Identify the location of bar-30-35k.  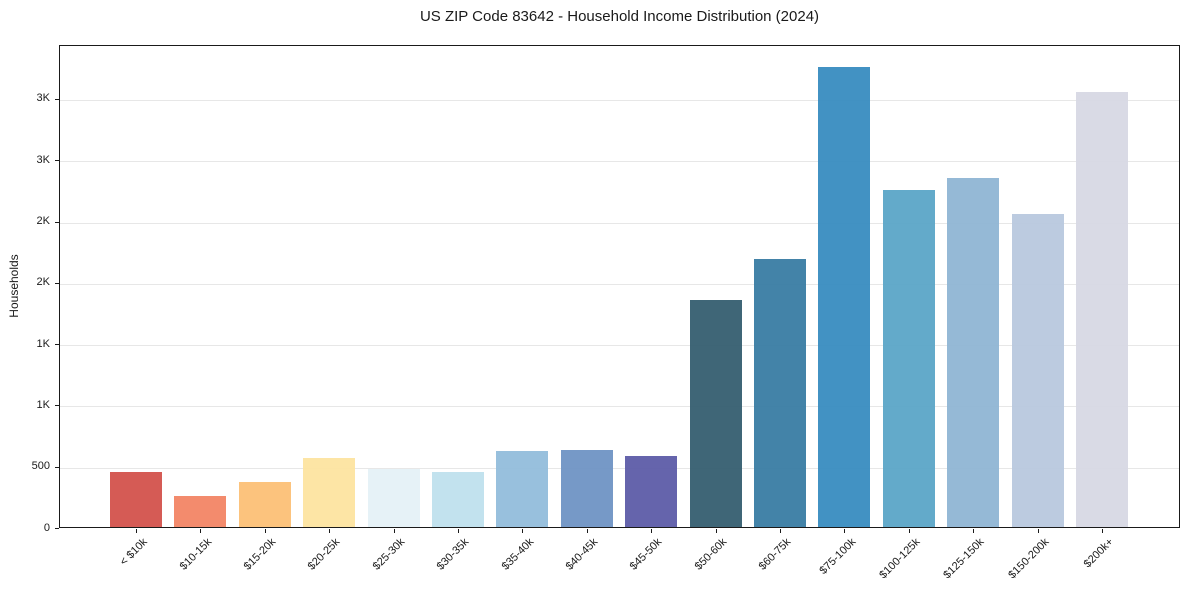
(458, 499).